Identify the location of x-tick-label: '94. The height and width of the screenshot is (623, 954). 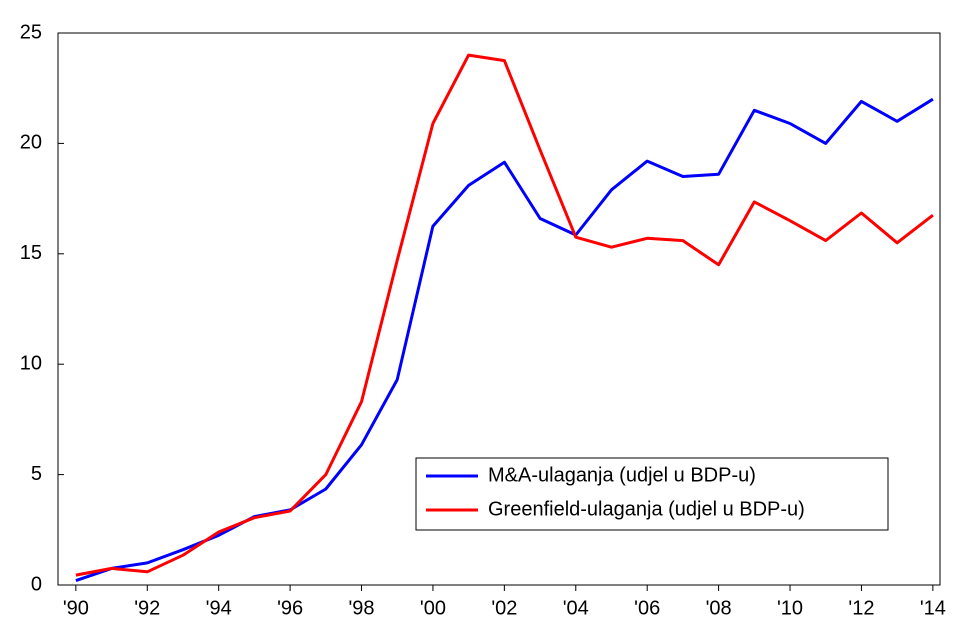
(219, 608).